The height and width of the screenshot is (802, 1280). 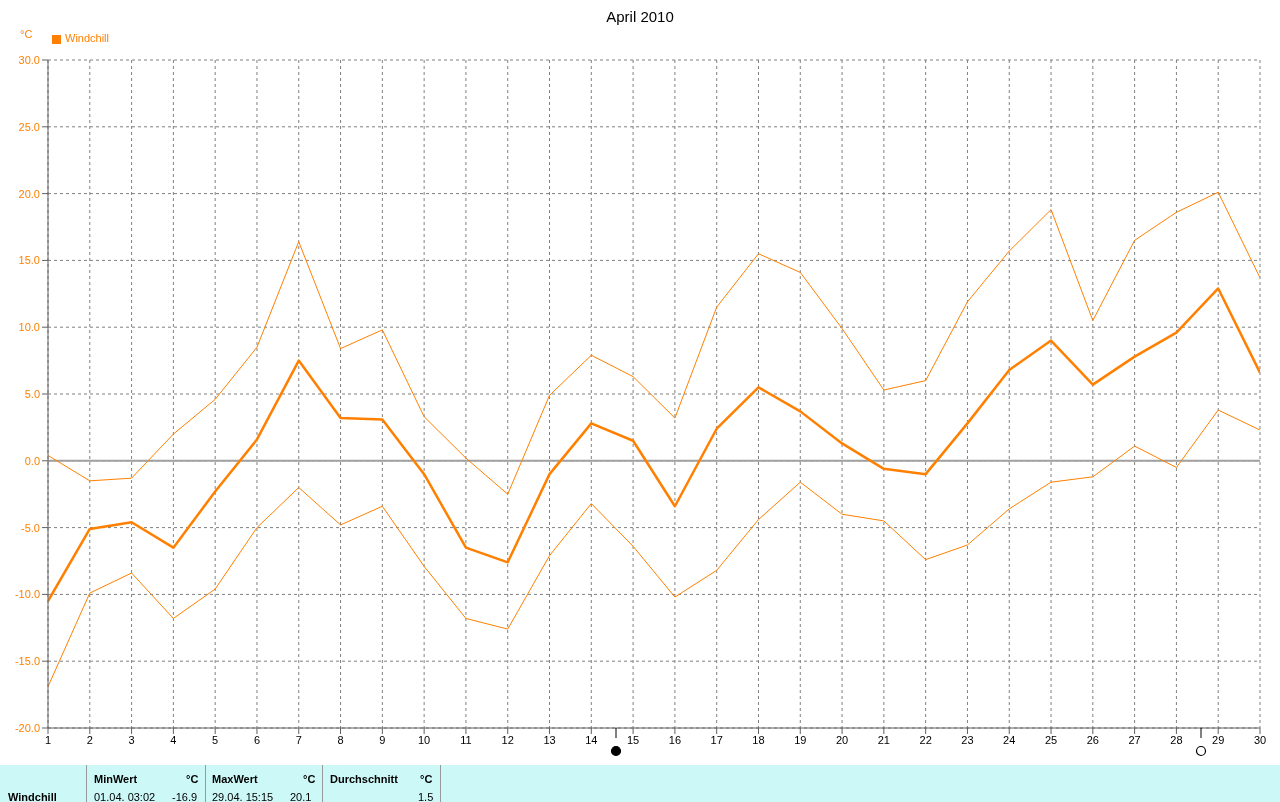 I want to click on text: 1.5, so click(x=426, y=796).